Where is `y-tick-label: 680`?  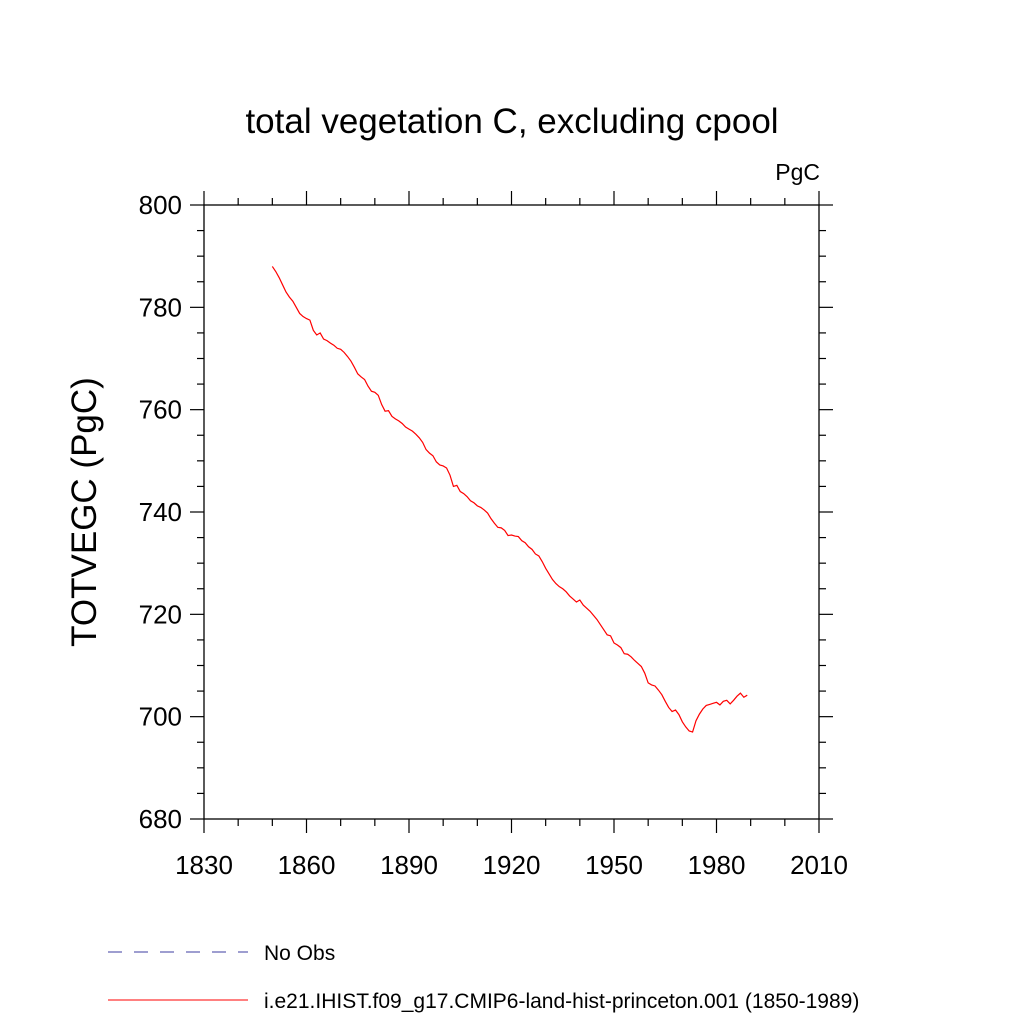
y-tick-label: 680 is located at coordinates (160, 819).